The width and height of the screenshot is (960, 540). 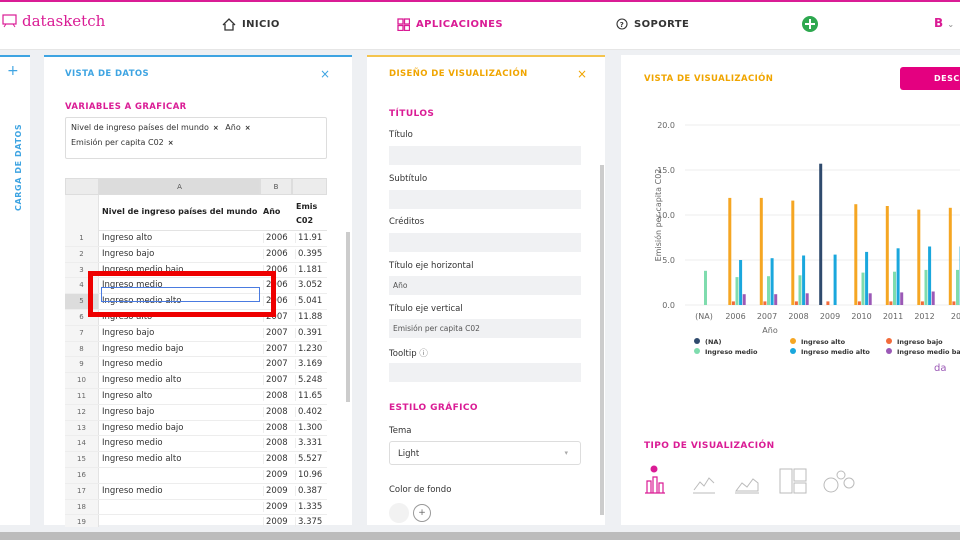 I want to click on y-axis-title-input: Emisión per capita C02, so click(x=485, y=328).